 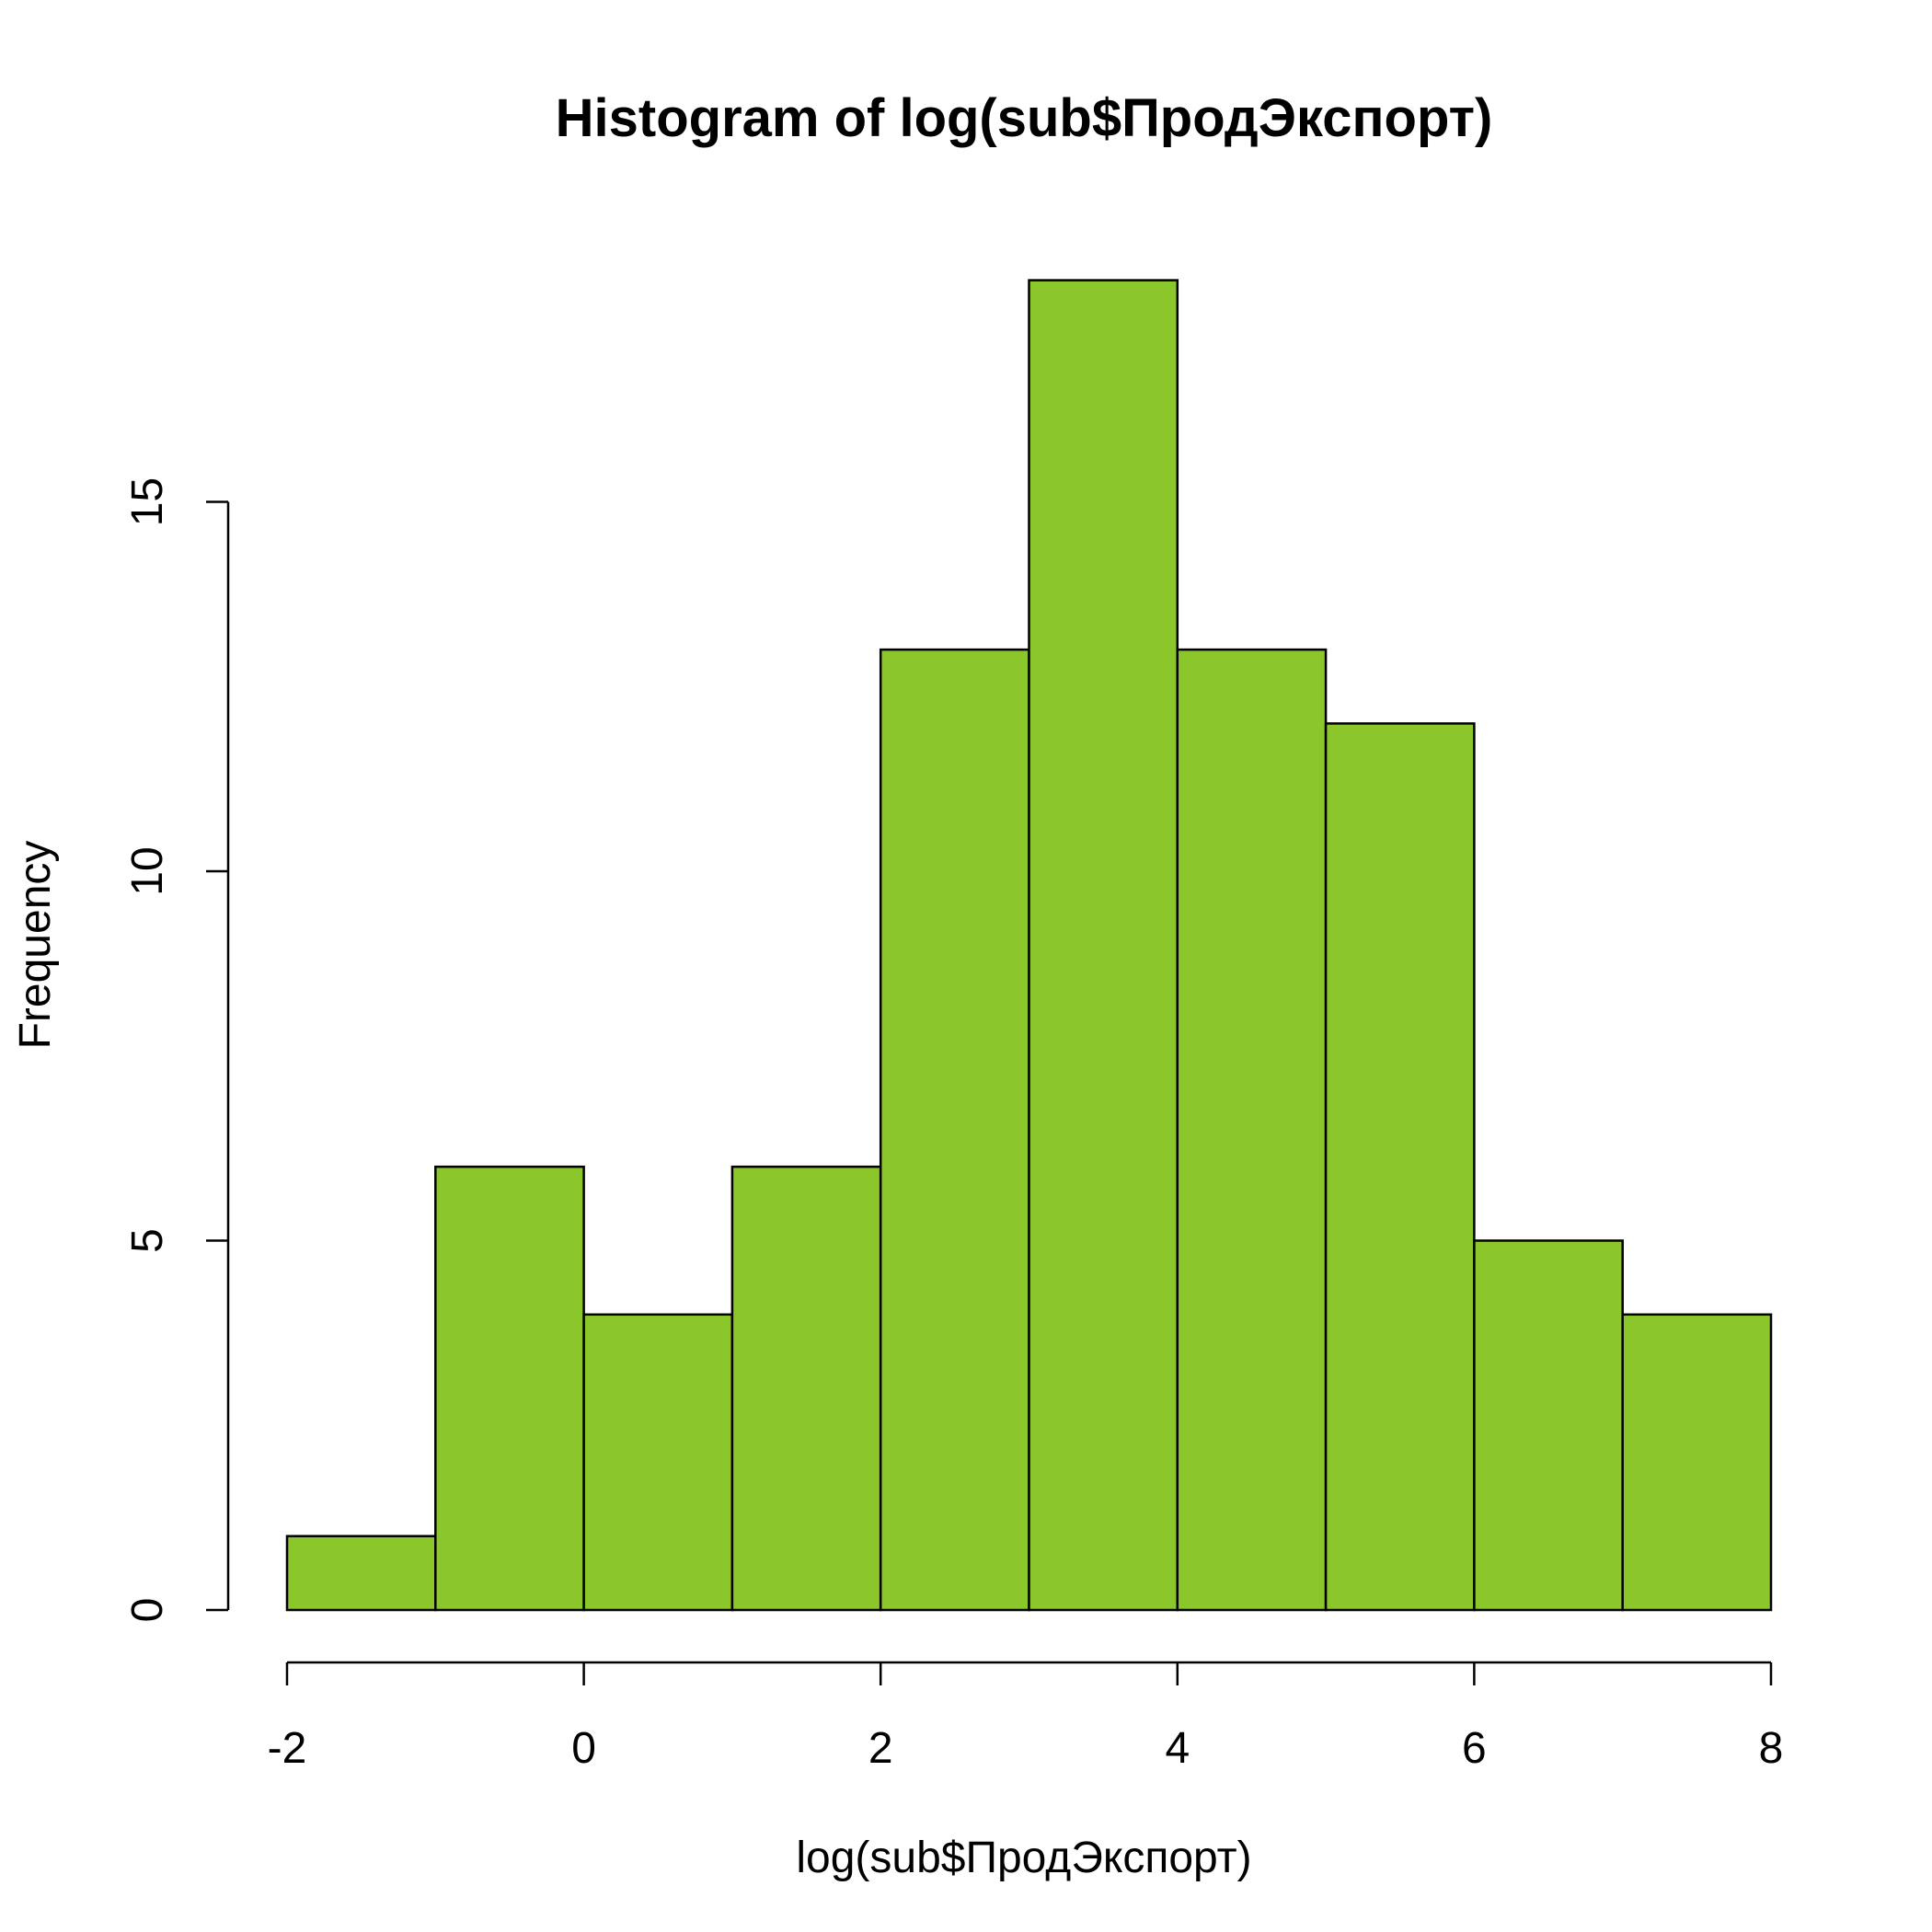 I want to click on x-tick-label-4: 6, so click(x=1474, y=1748).